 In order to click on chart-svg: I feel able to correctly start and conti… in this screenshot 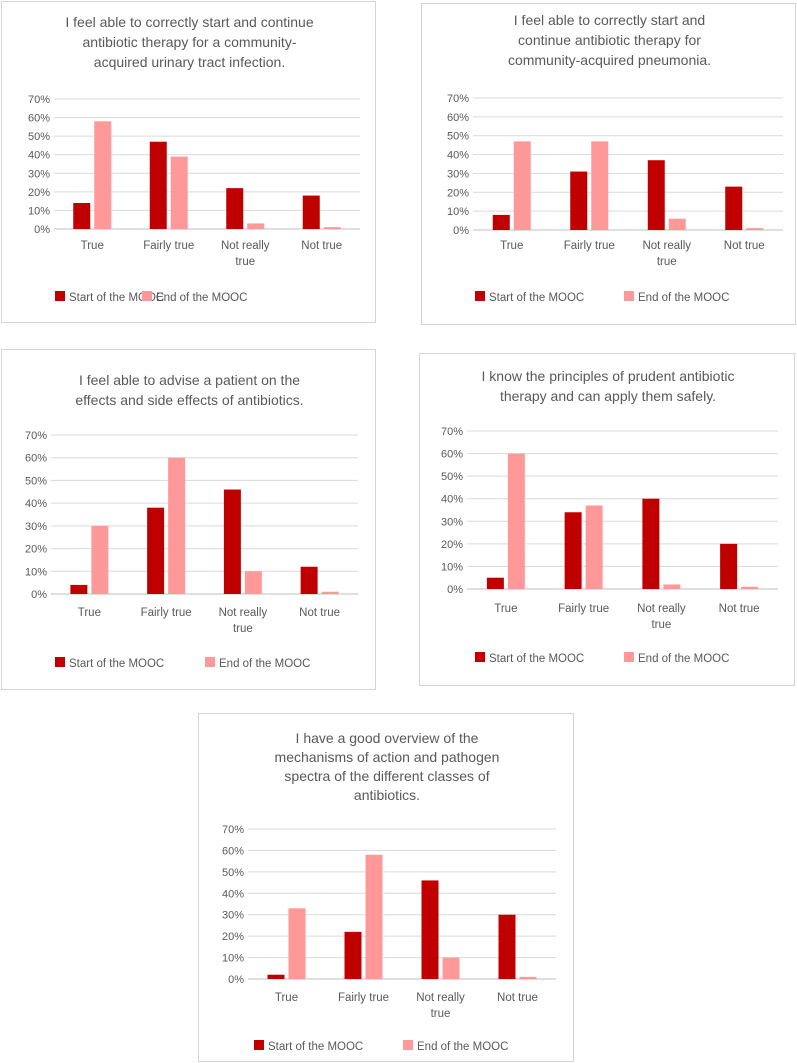, I will do `click(194, 159)`.